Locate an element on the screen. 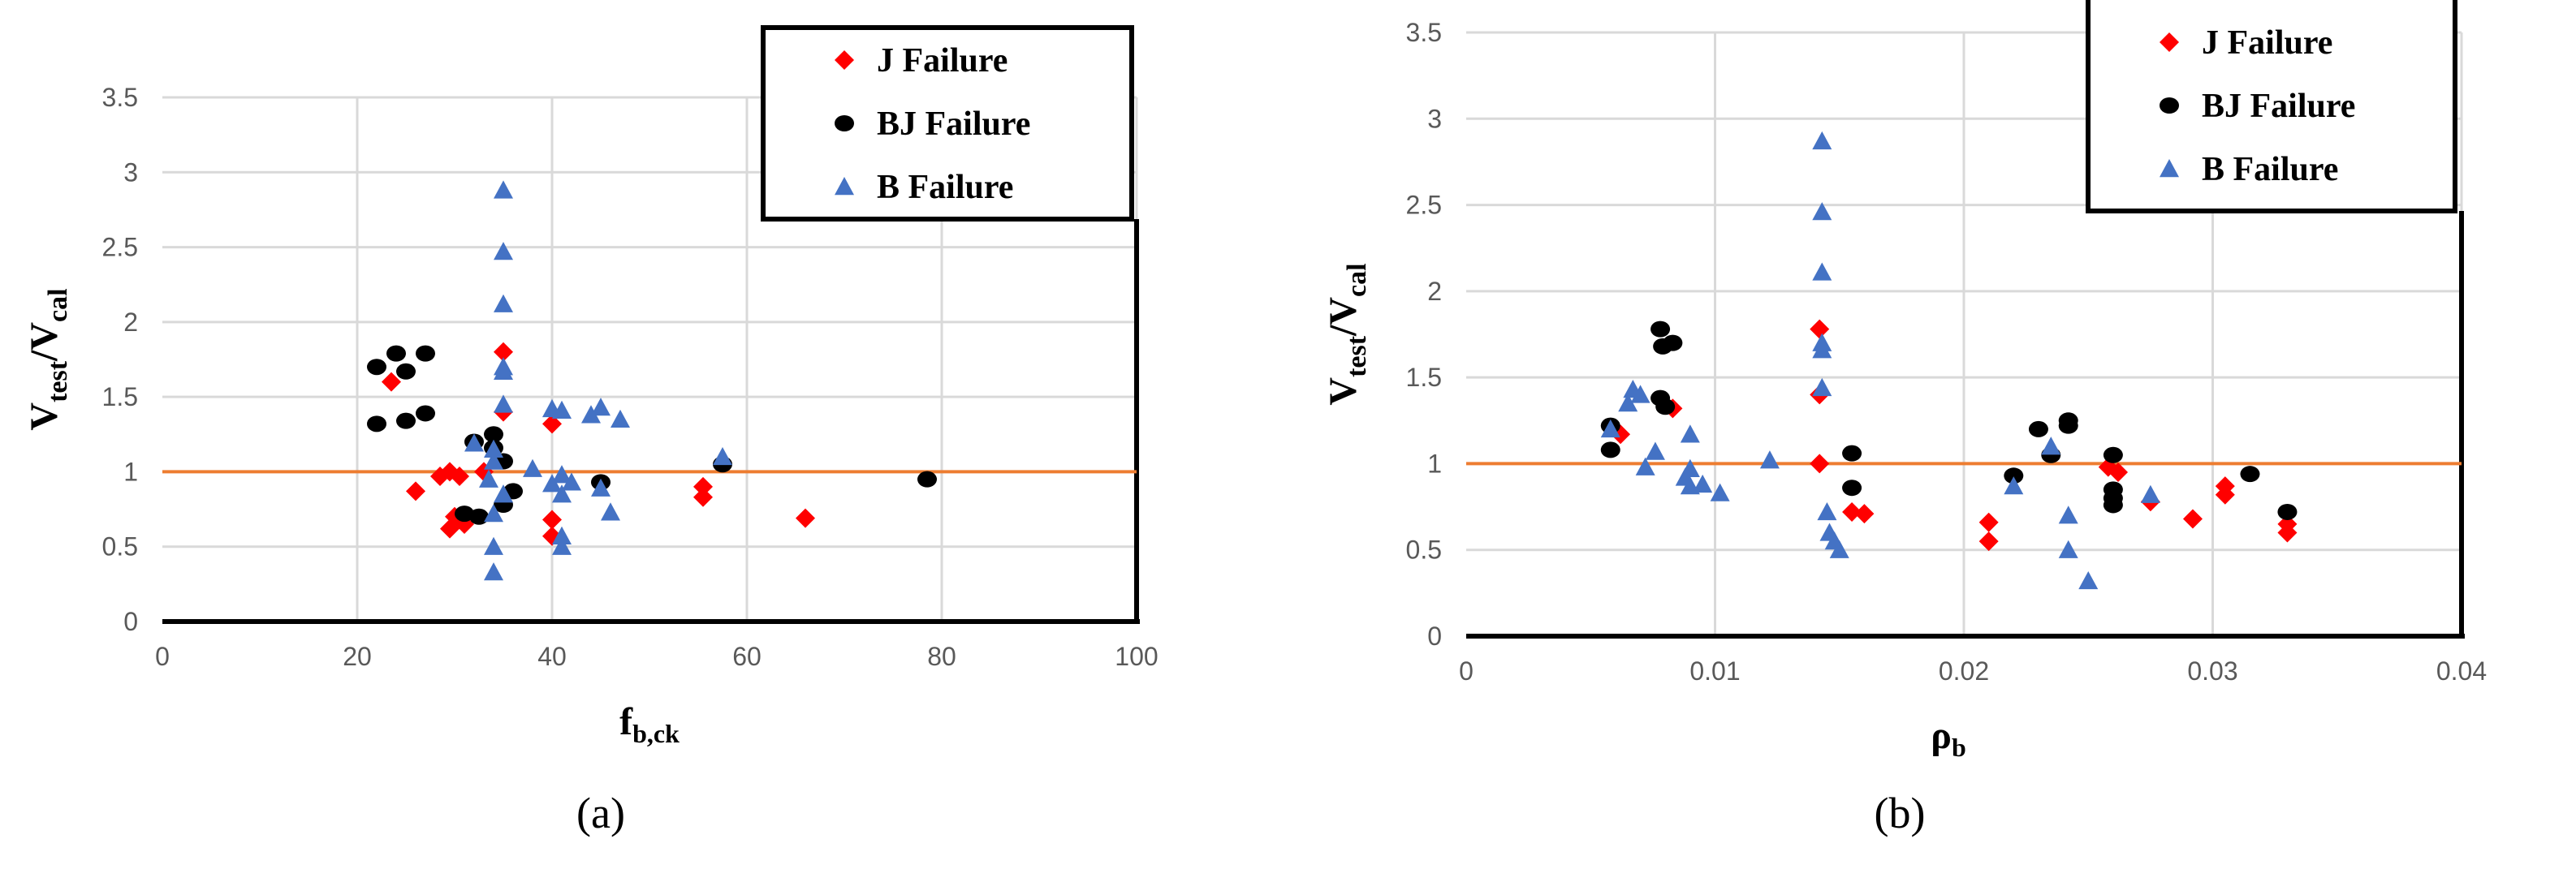 The height and width of the screenshot is (882, 2576). x-tick-label: 80 is located at coordinates (941, 656).